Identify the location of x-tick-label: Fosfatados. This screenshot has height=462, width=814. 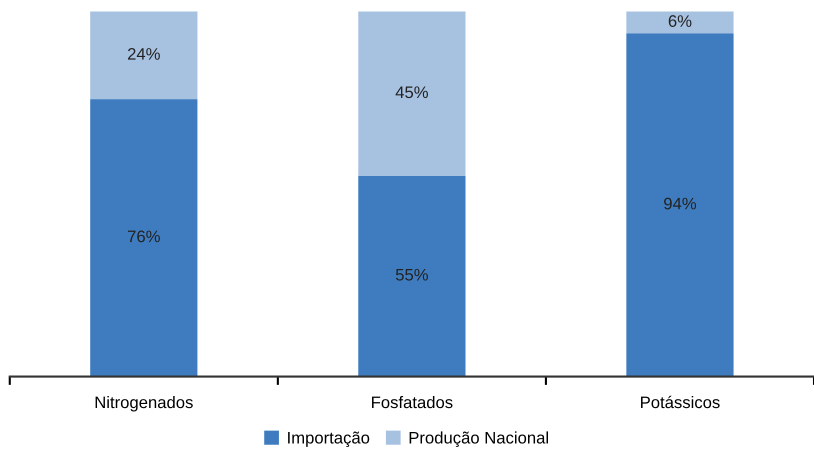
(412, 402).